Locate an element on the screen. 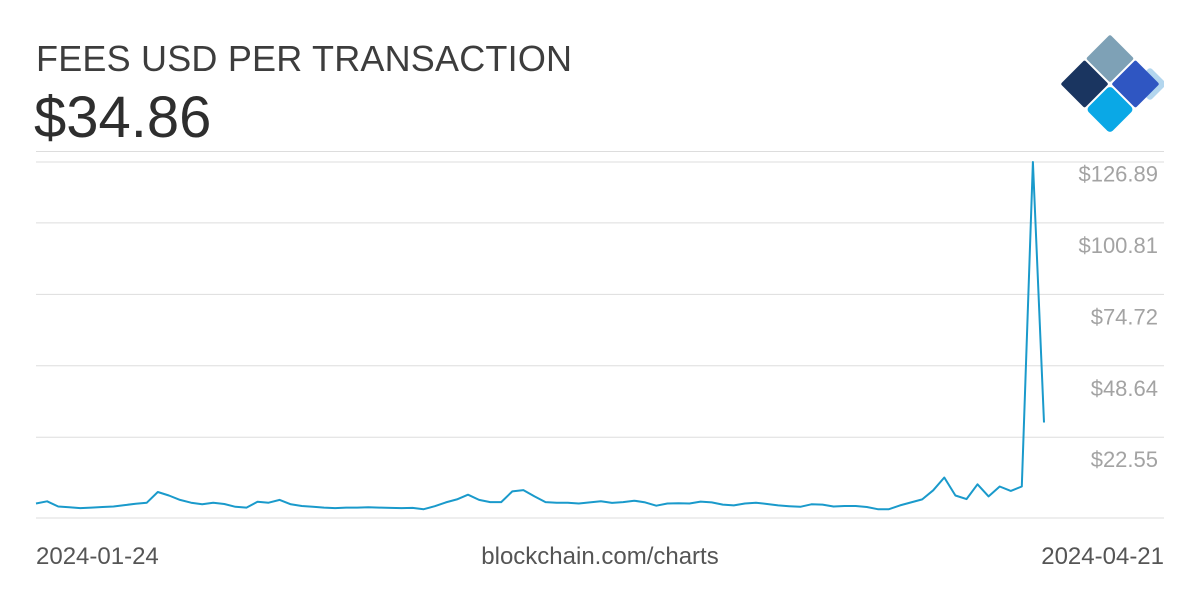  blockchain-logo is located at coordinates (1112, 83).